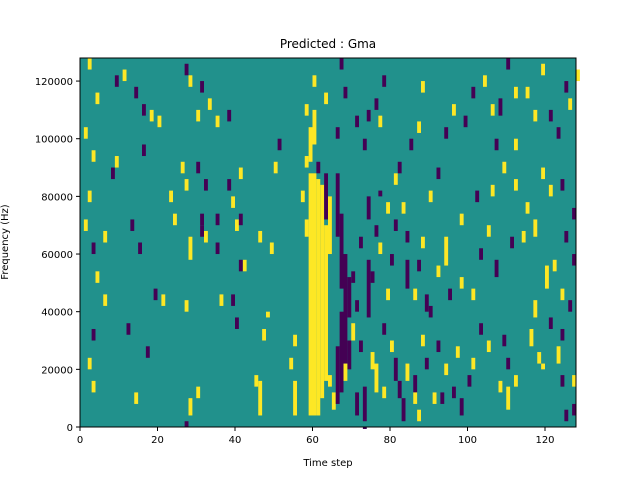 This screenshot has height=480, width=640. What do you see at coordinates (57, 197) in the screenshot?
I see `y-tick-label: 80000` at bounding box center [57, 197].